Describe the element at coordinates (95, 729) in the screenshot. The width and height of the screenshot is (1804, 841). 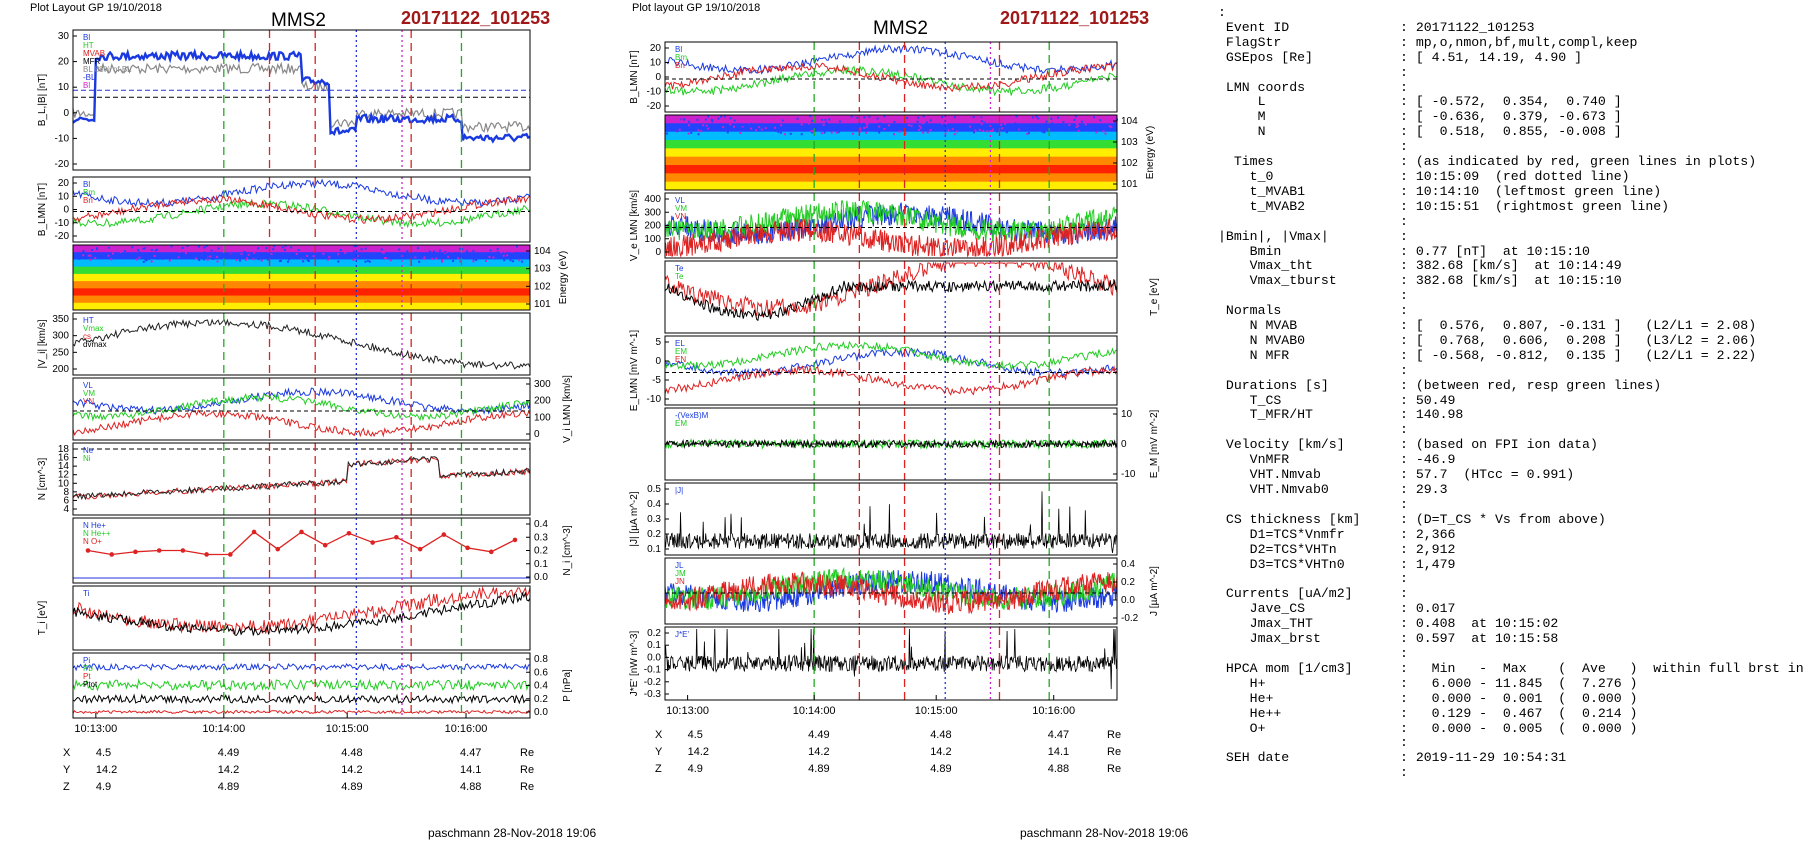
I see `time-tick-label: 10:13:00` at that location.